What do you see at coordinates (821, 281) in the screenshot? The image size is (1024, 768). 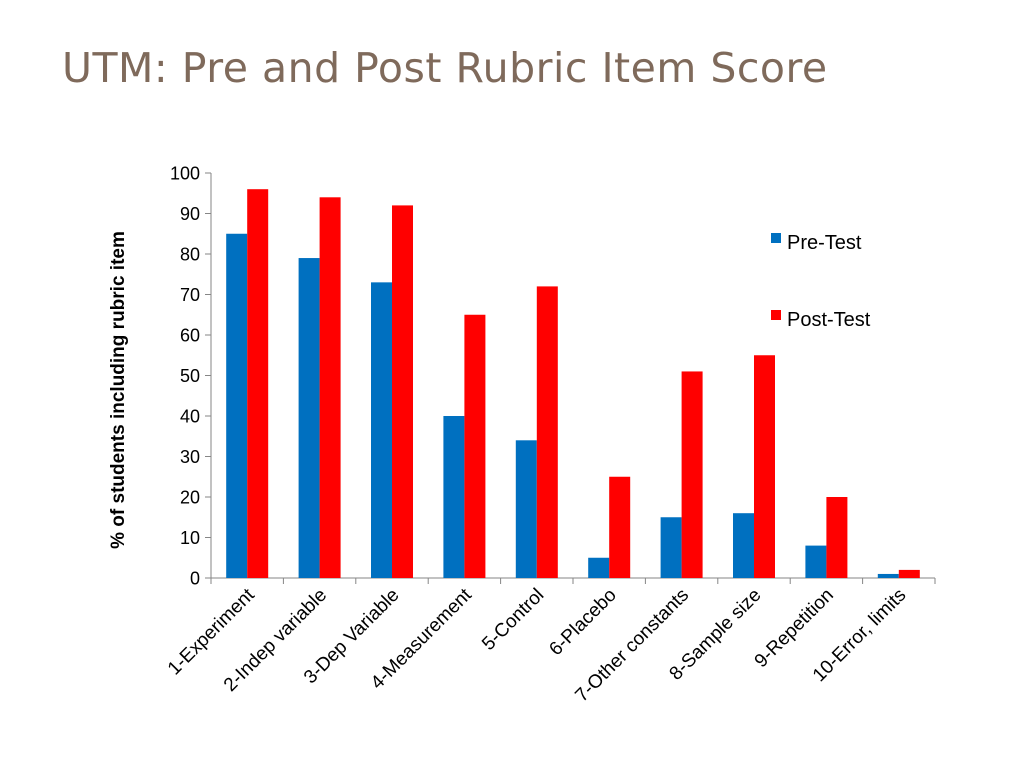 I see `legend: Pre-Test Post-Test` at bounding box center [821, 281].